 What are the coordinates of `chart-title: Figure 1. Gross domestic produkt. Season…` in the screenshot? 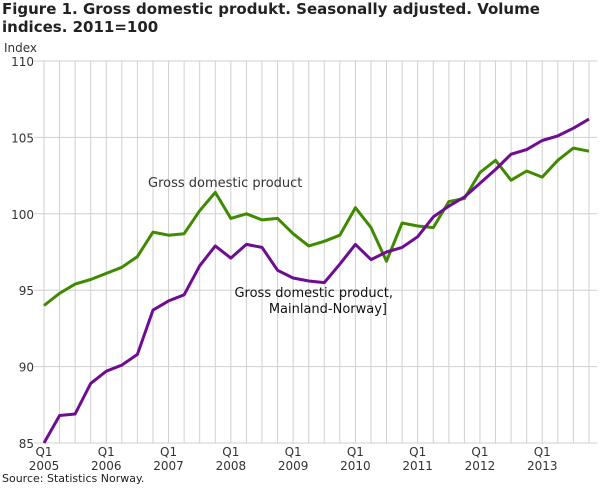 It's located at (271, 18).